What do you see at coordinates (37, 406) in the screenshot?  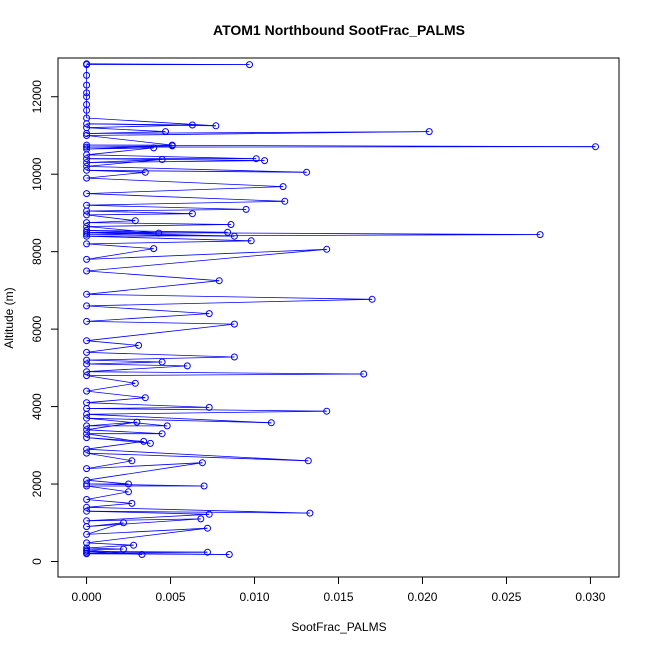 I see `y-tick-label: 4000` at bounding box center [37, 406].